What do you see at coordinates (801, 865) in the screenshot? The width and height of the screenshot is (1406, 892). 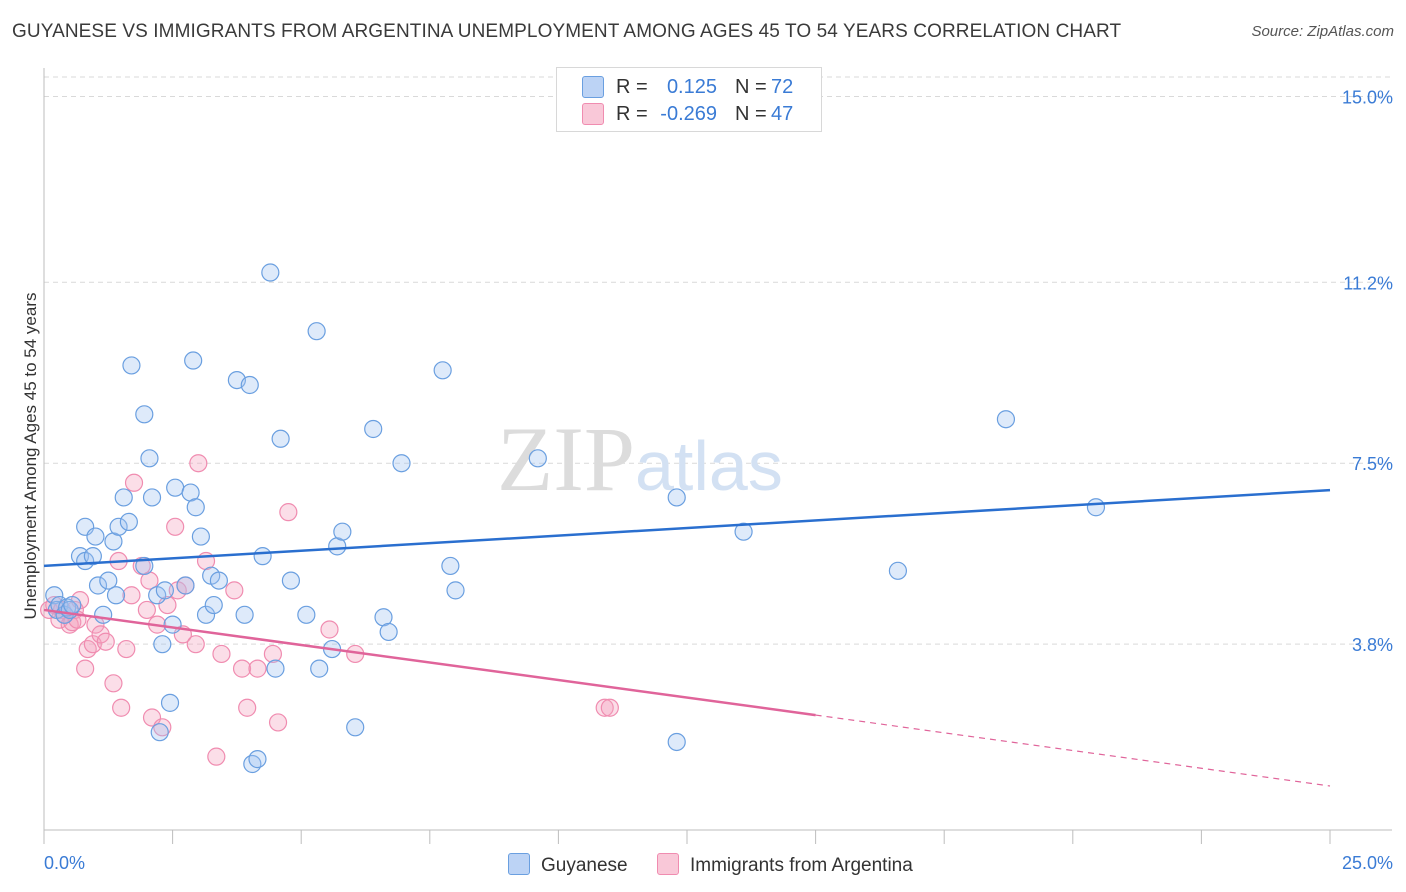 I see `legend-label: Immigrants from Argentina` at bounding box center [801, 865].